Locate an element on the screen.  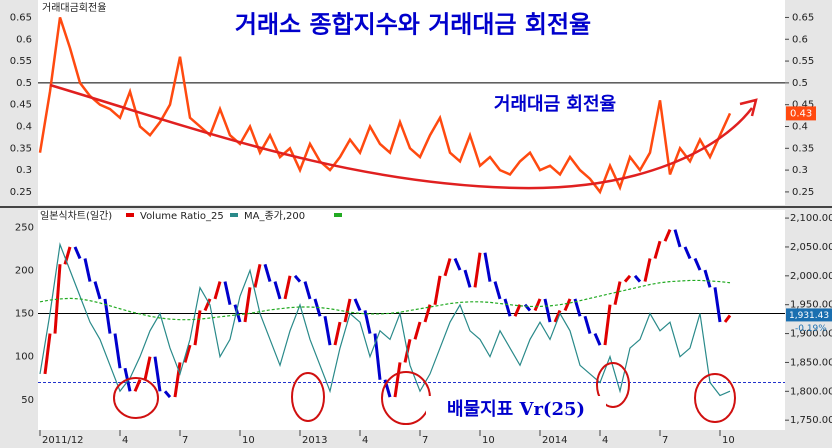
last-value-label: 0.43 is located at coordinates (801, 113).